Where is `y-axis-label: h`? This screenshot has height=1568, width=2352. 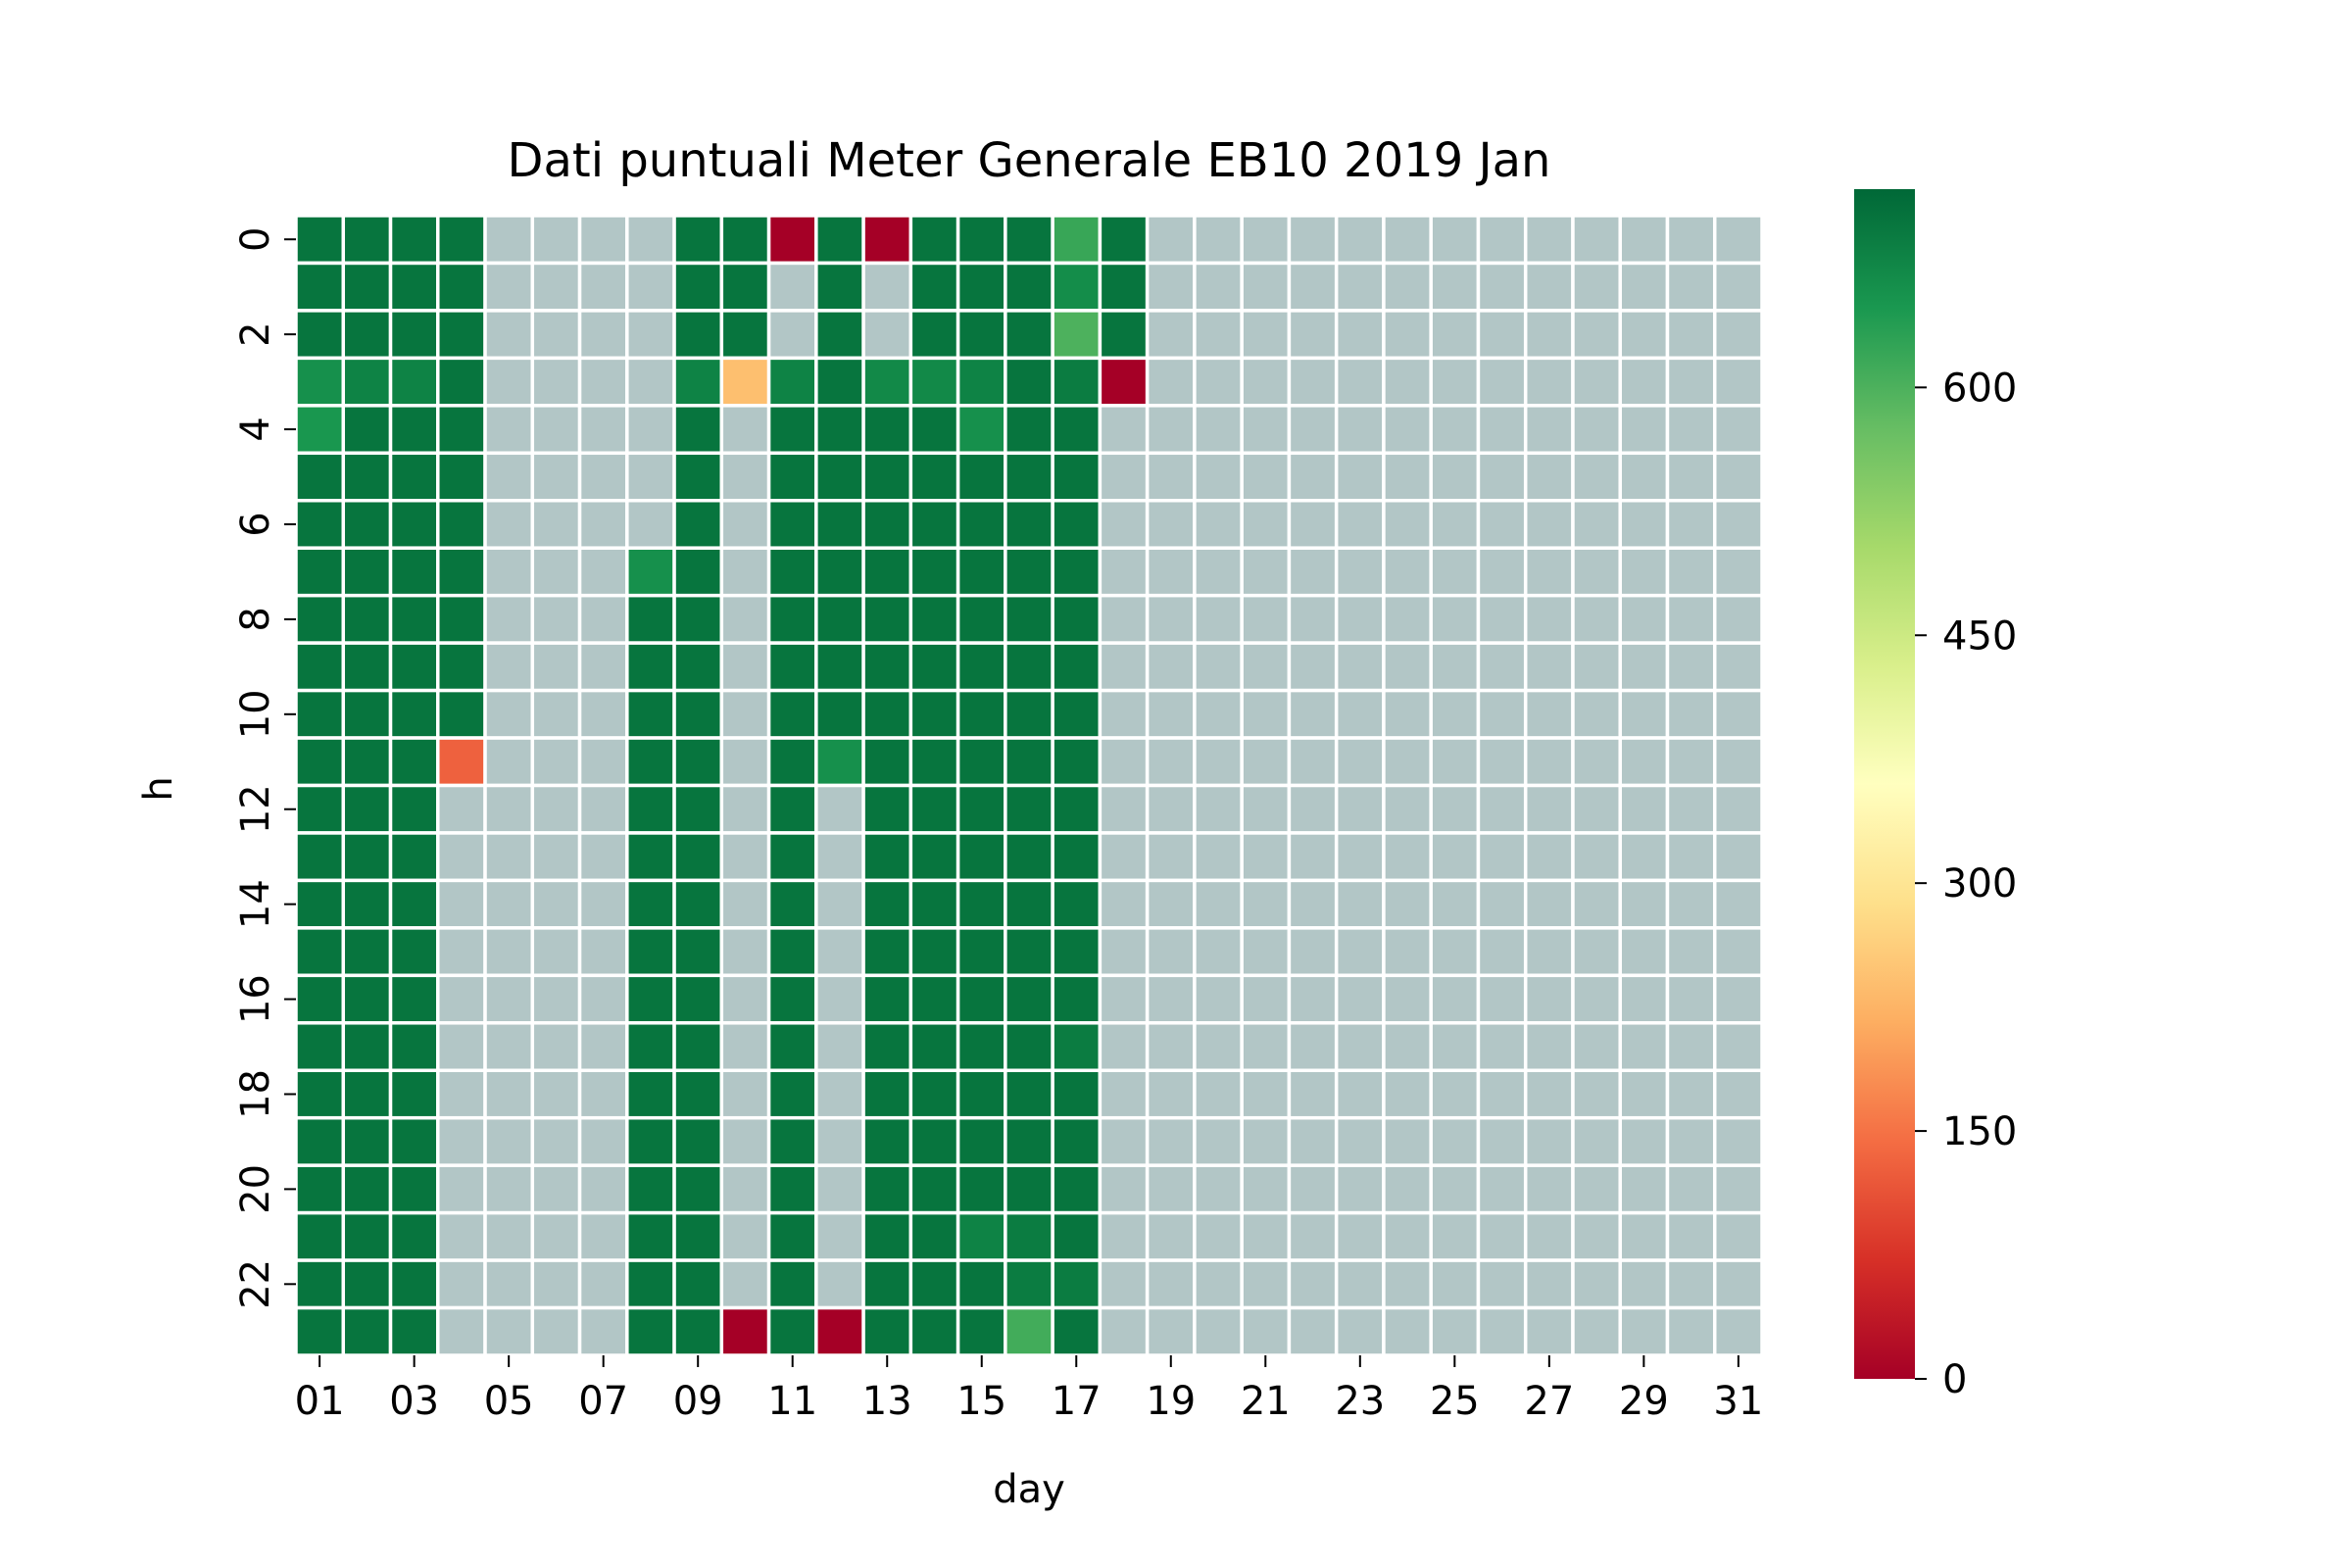 y-axis-label: h is located at coordinates (158, 788).